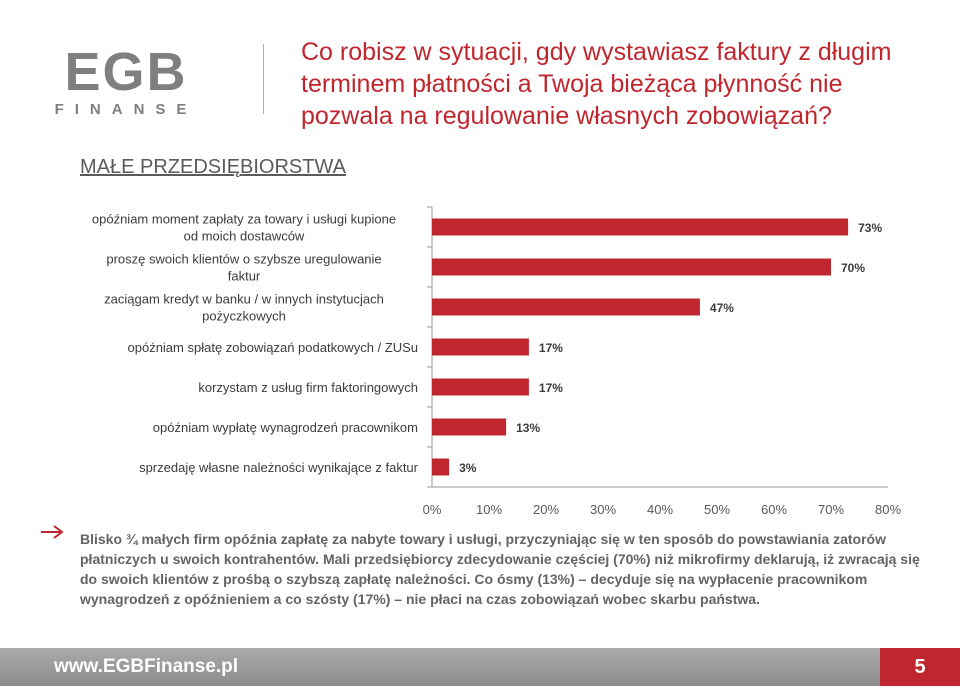 The width and height of the screenshot is (960, 686). What do you see at coordinates (853, 268) in the screenshot?
I see `data-label-2: 70%` at bounding box center [853, 268].